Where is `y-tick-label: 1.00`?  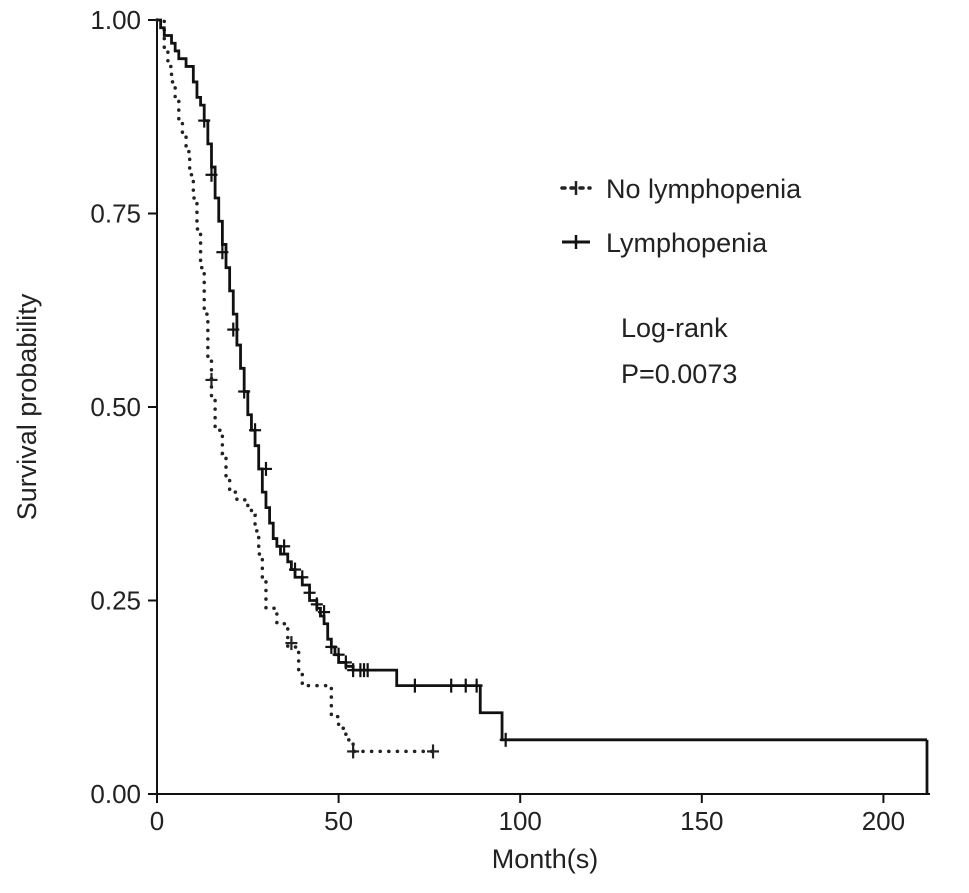 y-tick-label: 1.00 is located at coordinates (115, 20).